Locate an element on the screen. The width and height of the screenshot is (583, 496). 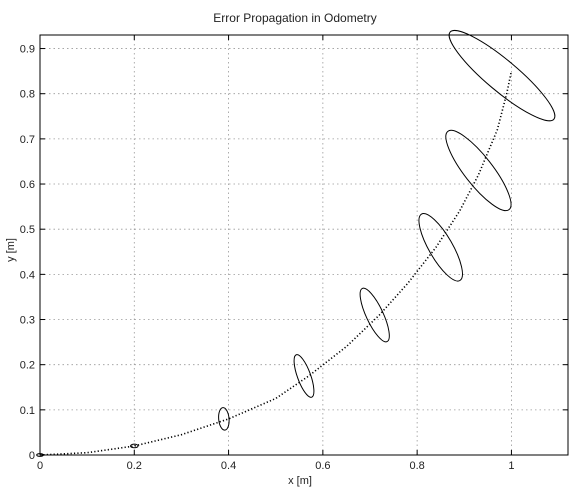
x-axis-label: x [m] is located at coordinates (300, 481).